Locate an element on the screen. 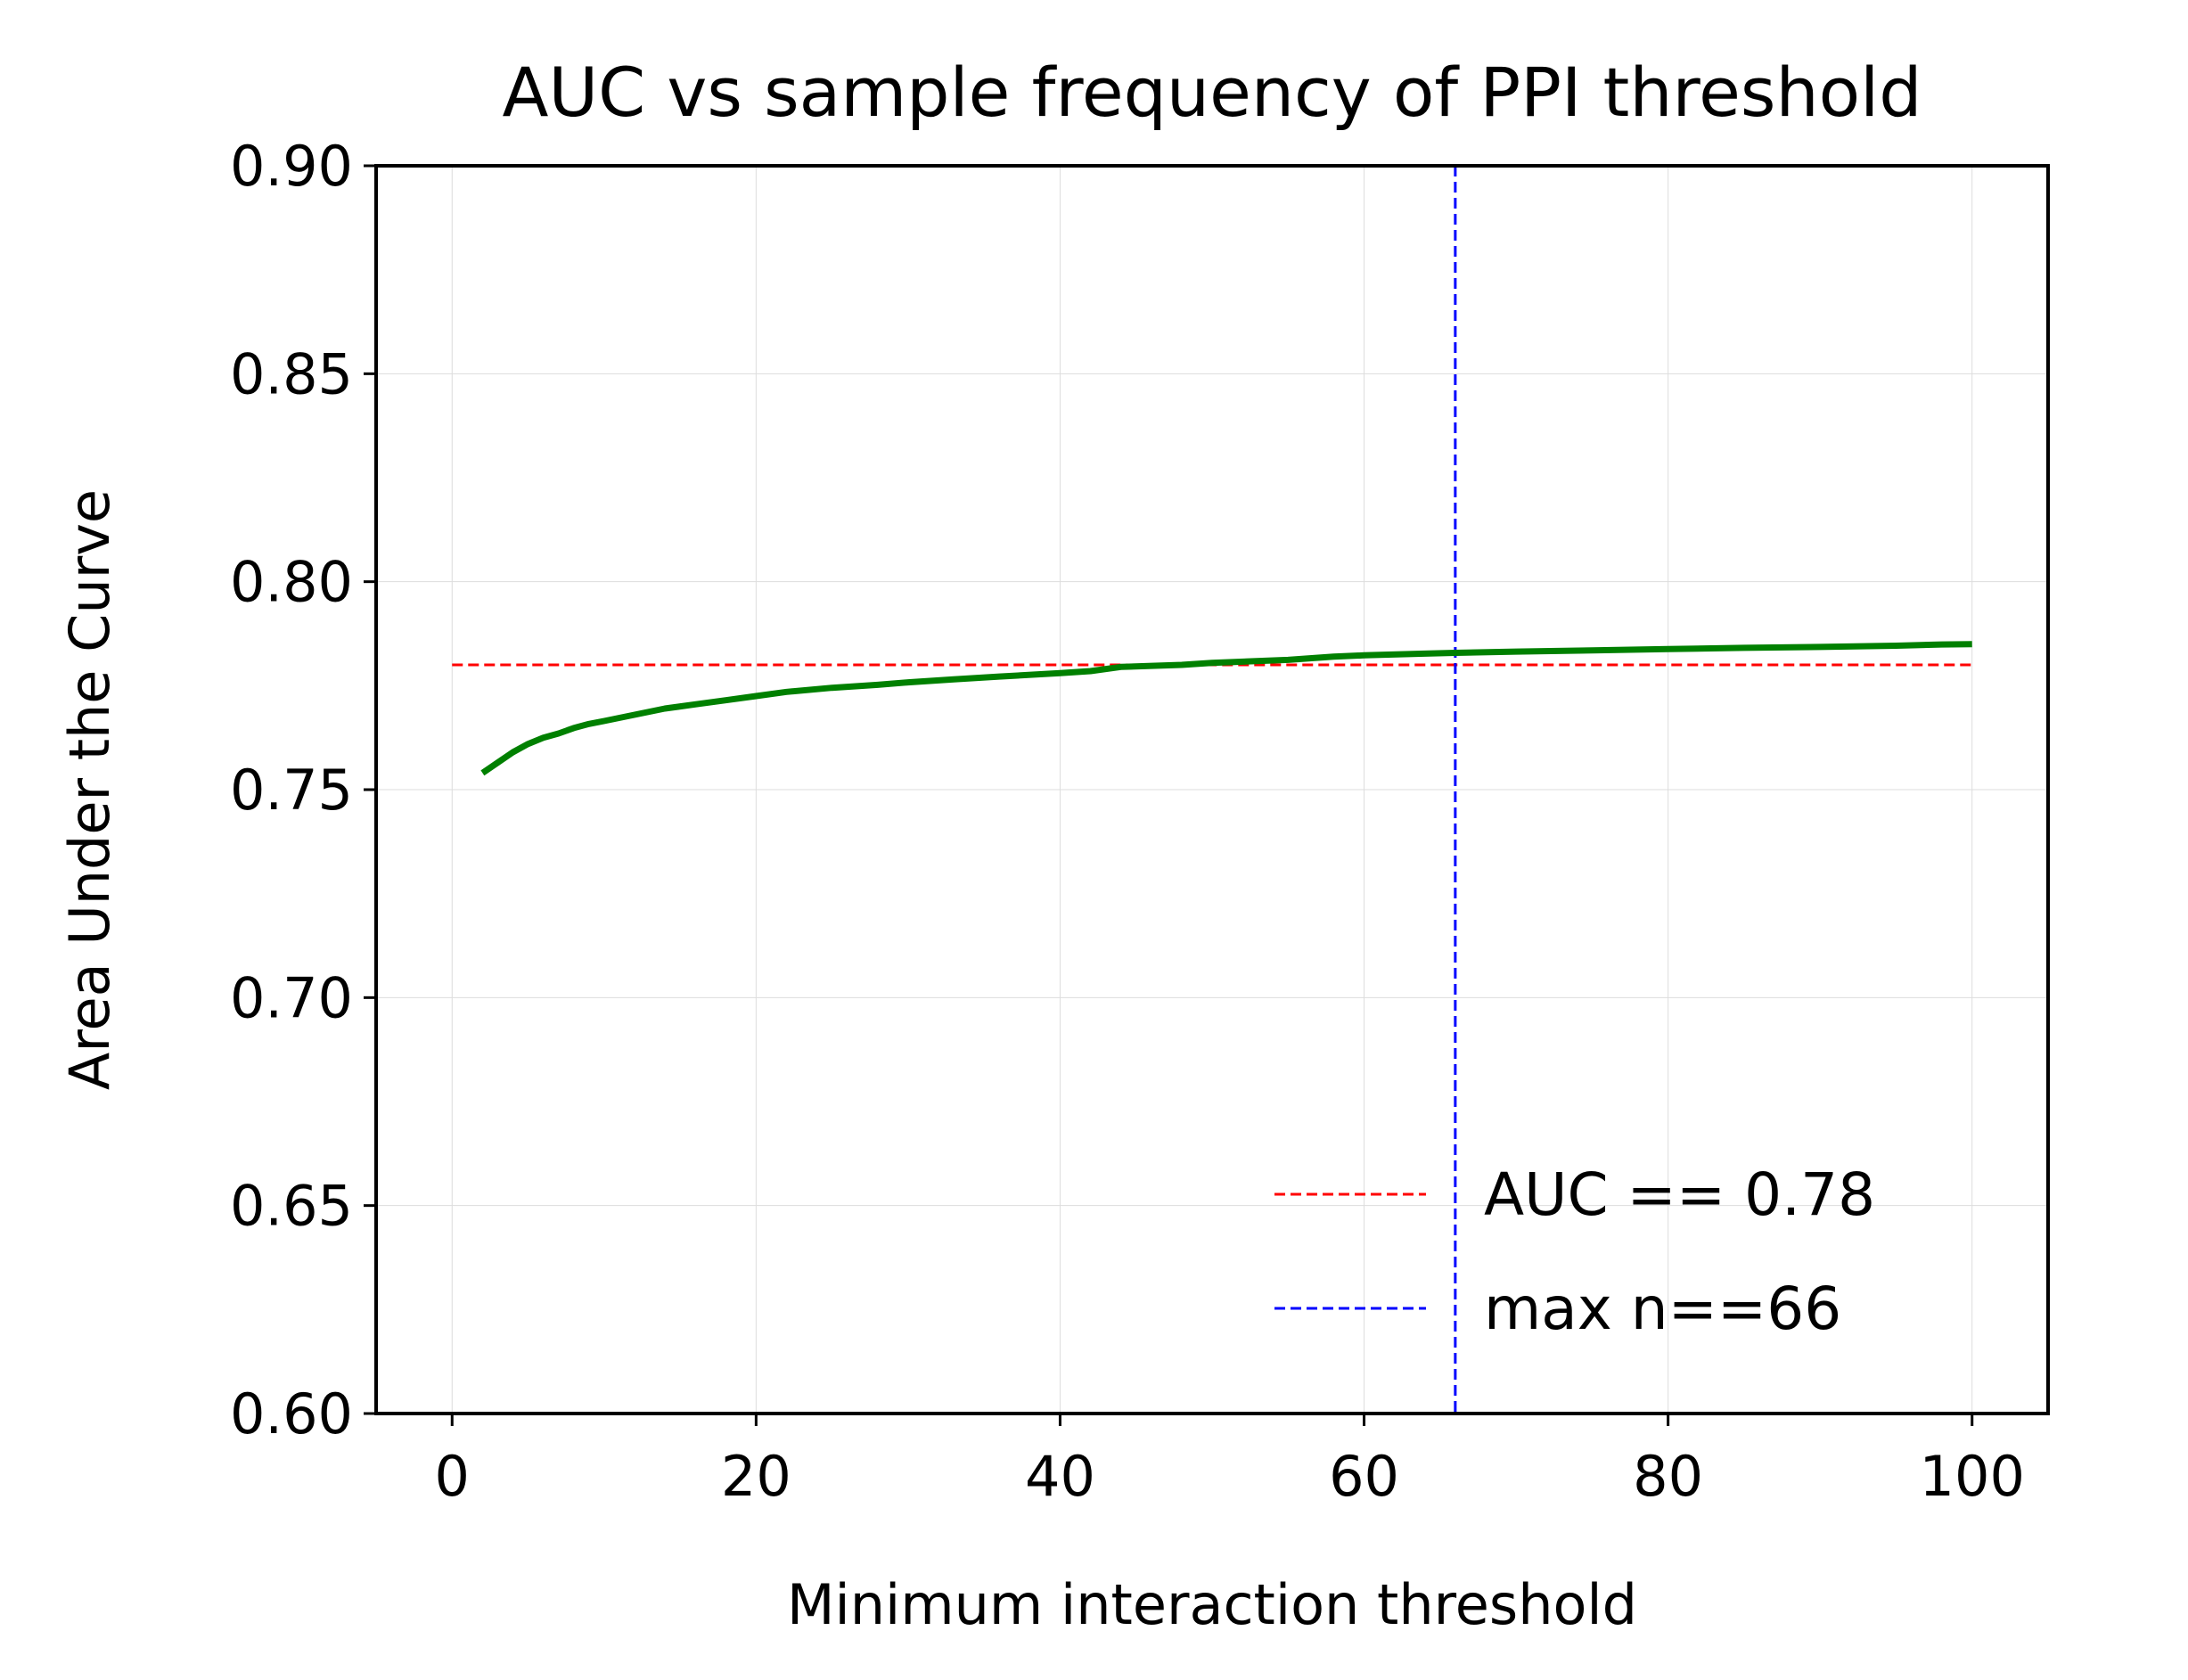 This screenshot has width=2188, height=1680. x-tick-label: 40 is located at coordinates (1060, 1476).